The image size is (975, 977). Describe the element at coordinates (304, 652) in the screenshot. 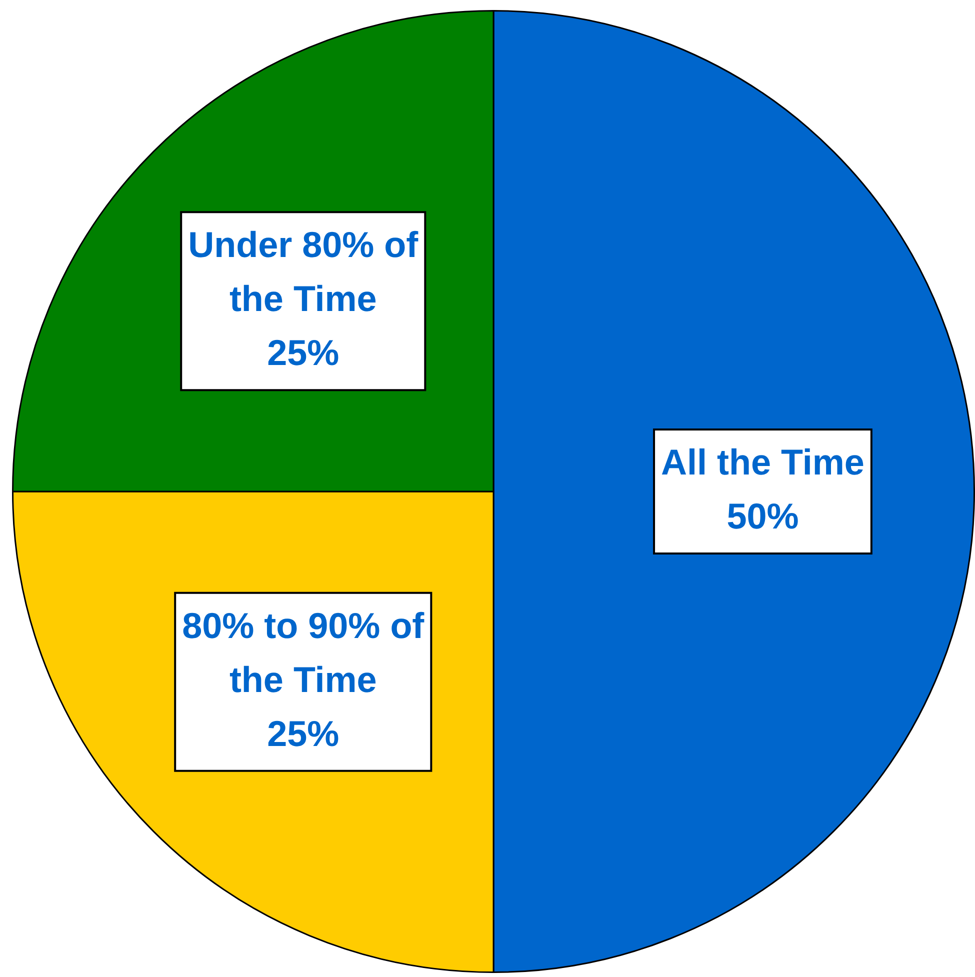

I see `slice-label: 80% to 90% of the Time` at that location.